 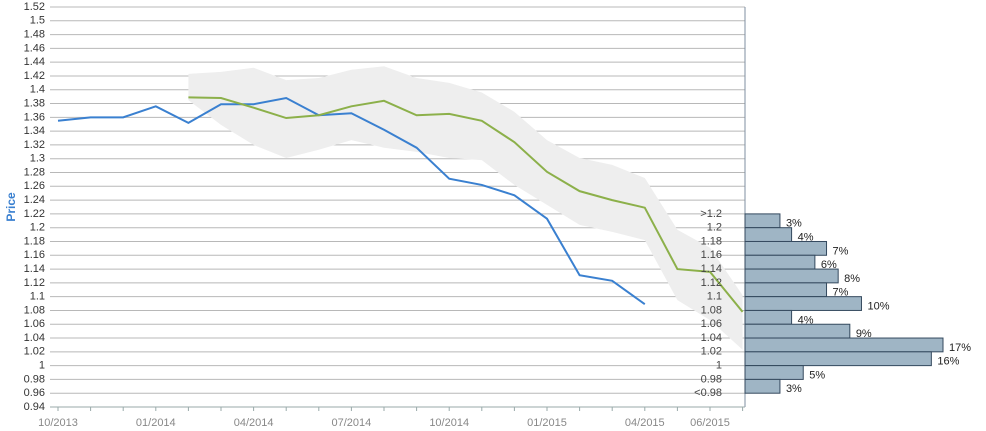 I want to click on y-tick-label: 1.48, so click(x=34, y=34).